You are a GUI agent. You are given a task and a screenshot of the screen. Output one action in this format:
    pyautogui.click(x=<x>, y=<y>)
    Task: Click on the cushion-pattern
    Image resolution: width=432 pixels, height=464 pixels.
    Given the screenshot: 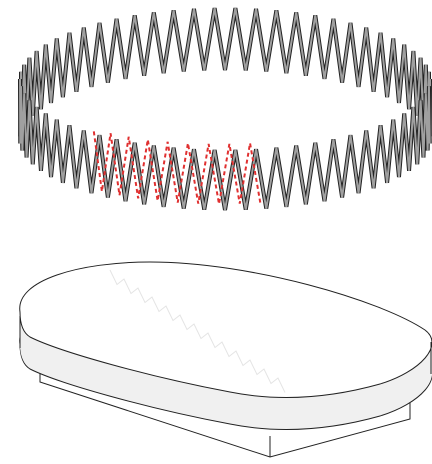 What is the action you would take?
    pyautogui.click(x=197, y=331)
    